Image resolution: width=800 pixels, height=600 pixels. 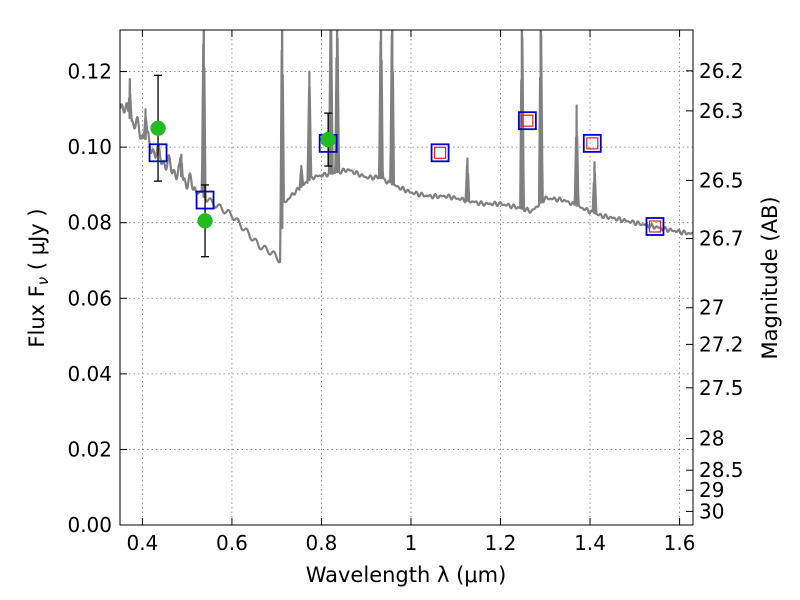 What do you see at coordinates (89, 72) in the screenshot?
I see `y-tick-label: 0.12` at bounding box center [89, 72].